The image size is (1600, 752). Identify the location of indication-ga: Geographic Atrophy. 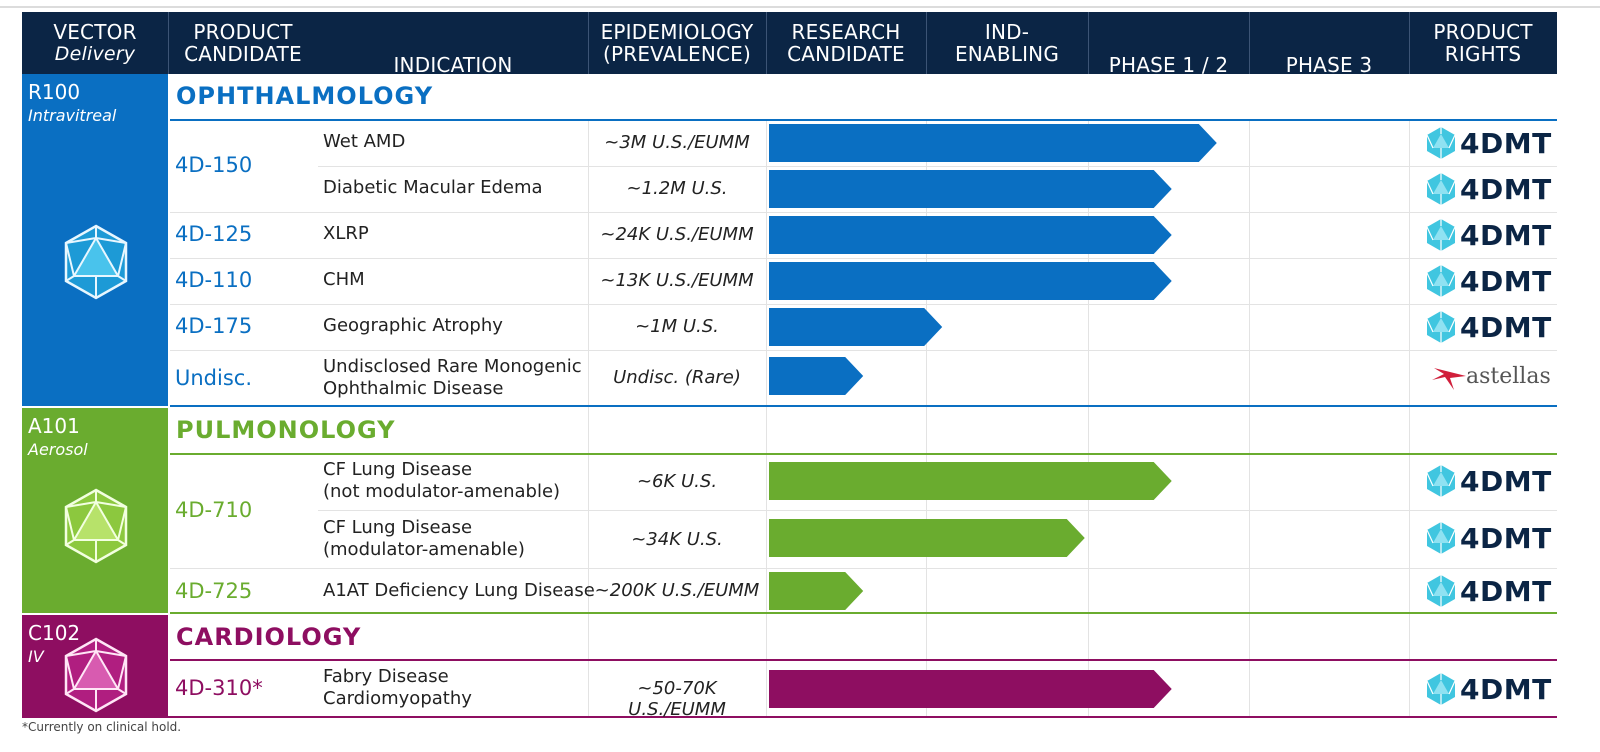
(413, 325).